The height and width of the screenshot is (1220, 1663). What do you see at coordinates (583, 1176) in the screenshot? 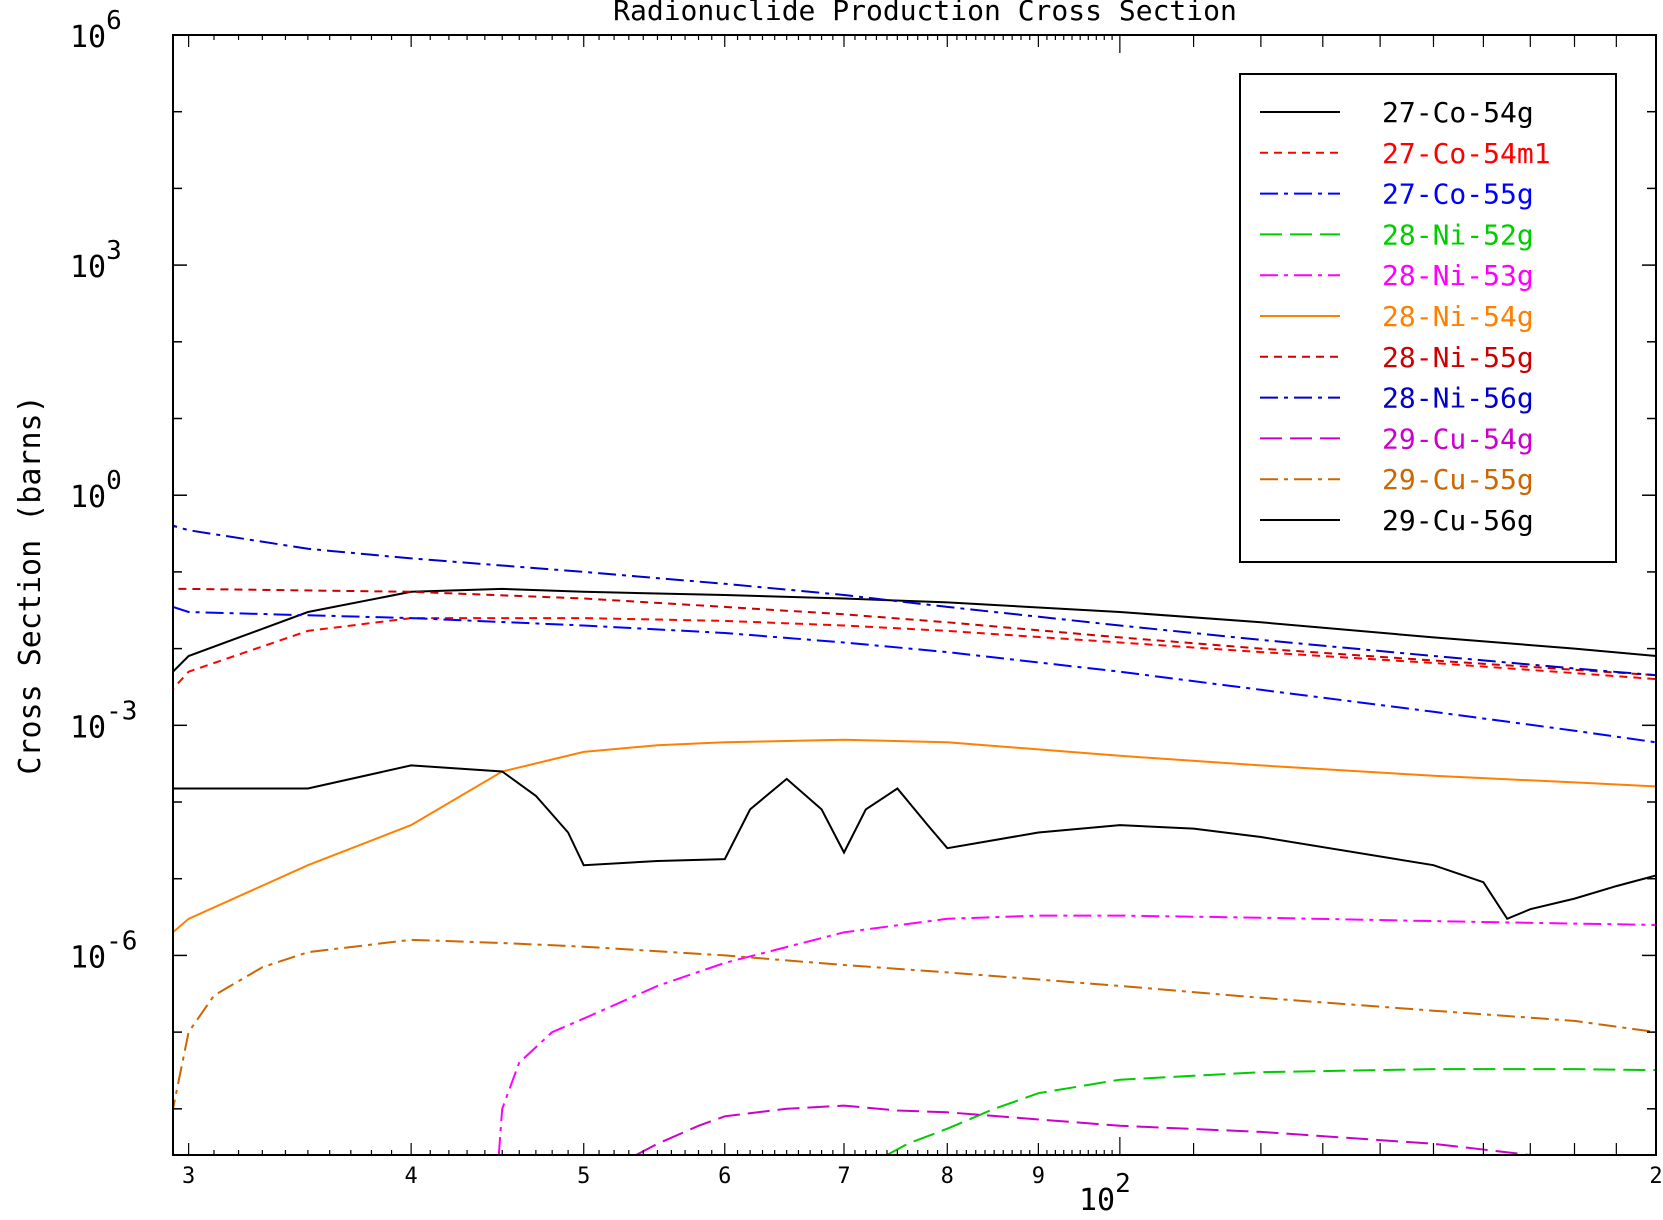
I see `x-tick-label: 5` at bounding box center [583, 1176].